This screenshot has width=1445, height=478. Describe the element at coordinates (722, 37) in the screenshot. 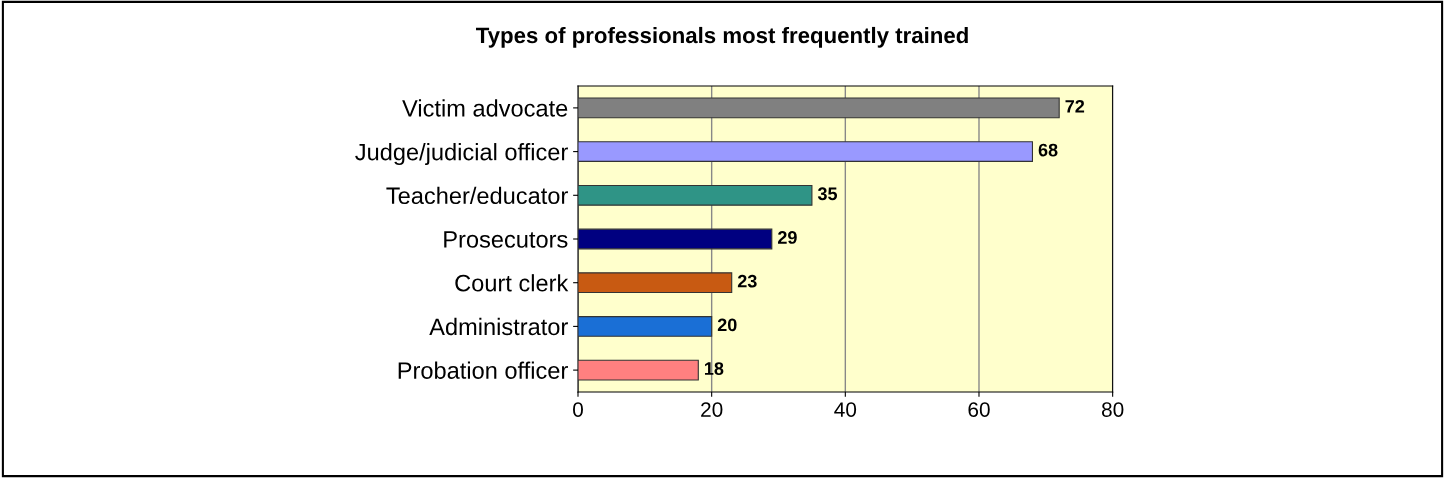

I see `chart-title: Types of professionals most frequently trained` at that location.